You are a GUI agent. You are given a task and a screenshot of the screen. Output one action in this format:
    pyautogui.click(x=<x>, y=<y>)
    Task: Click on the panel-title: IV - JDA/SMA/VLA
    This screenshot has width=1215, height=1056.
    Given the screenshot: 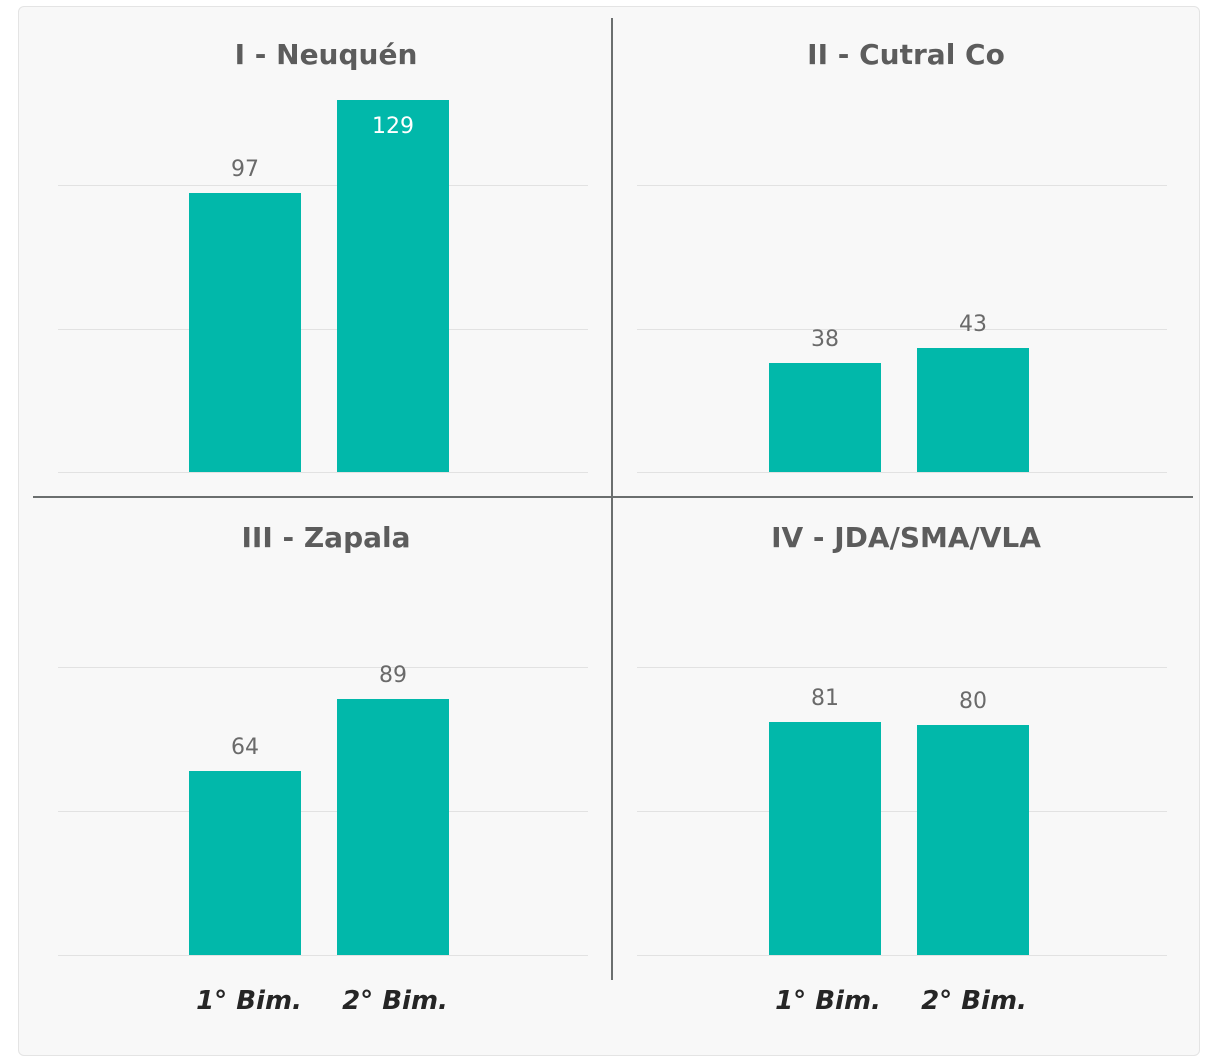 What is the action you would take?
    pyautogui.click(x=906, y=537)
    